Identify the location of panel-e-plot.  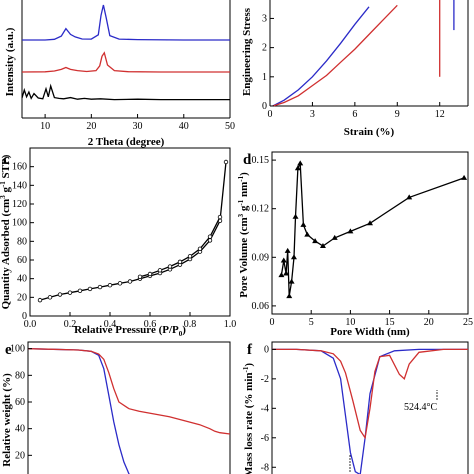
(129, 411).